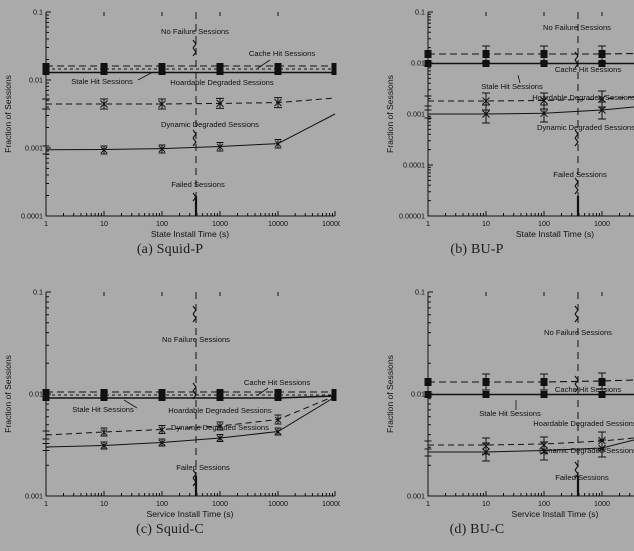  I want to click on annotation-no-failure-bu-p: No Failure Sessions, so click(577, 27).